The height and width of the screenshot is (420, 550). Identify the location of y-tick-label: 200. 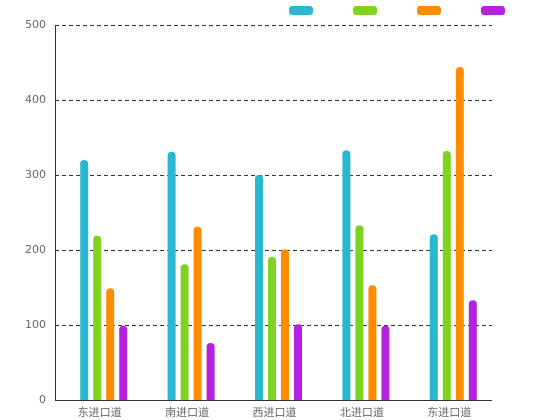
(35, 249).